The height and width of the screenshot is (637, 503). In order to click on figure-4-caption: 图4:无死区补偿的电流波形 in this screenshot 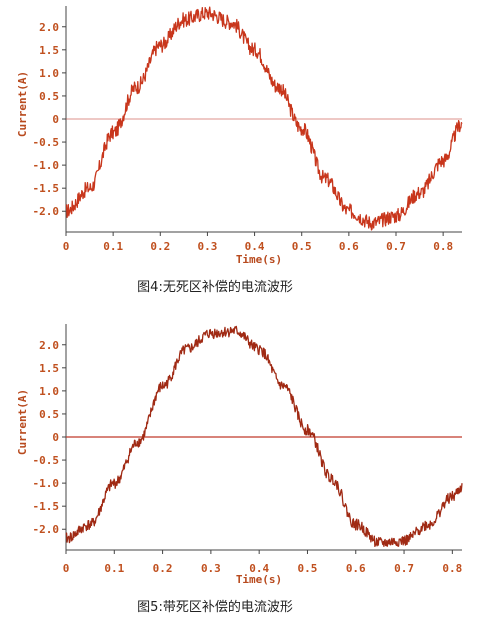, I will do `click(215, 287)`.